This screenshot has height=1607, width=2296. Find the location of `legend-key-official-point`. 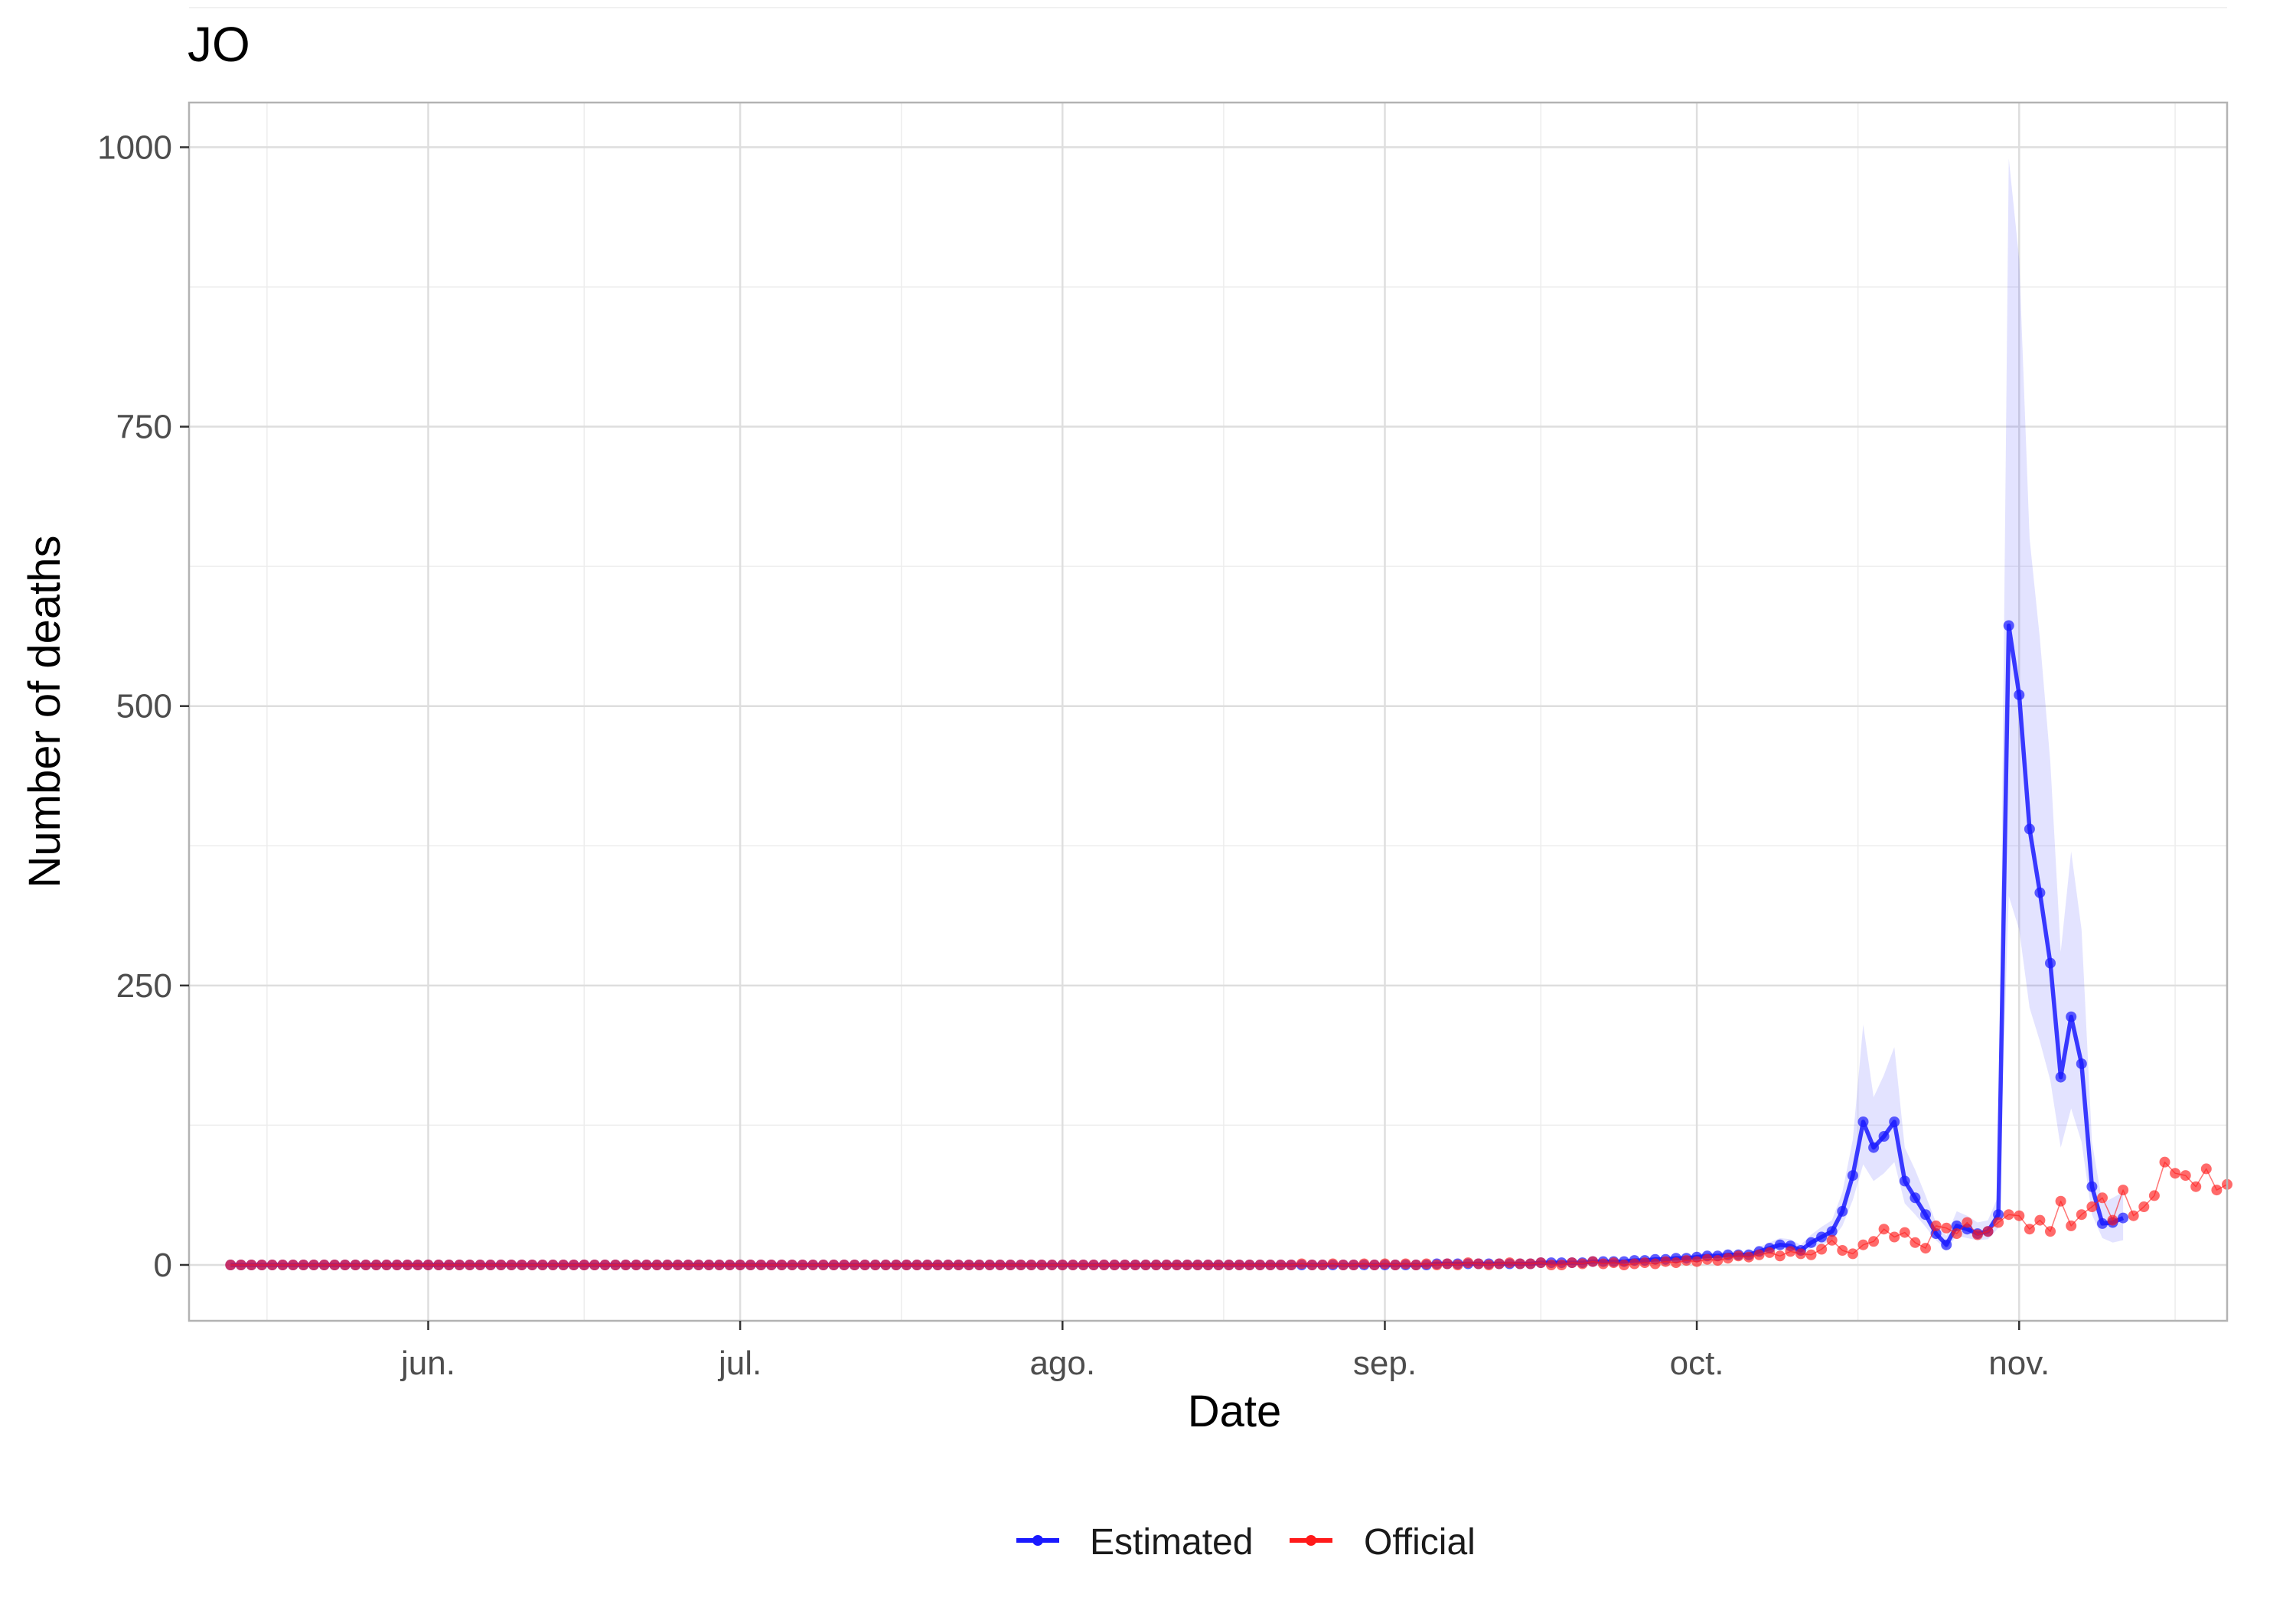

legend-key-official-point is located at coordinates (1311, 1540).